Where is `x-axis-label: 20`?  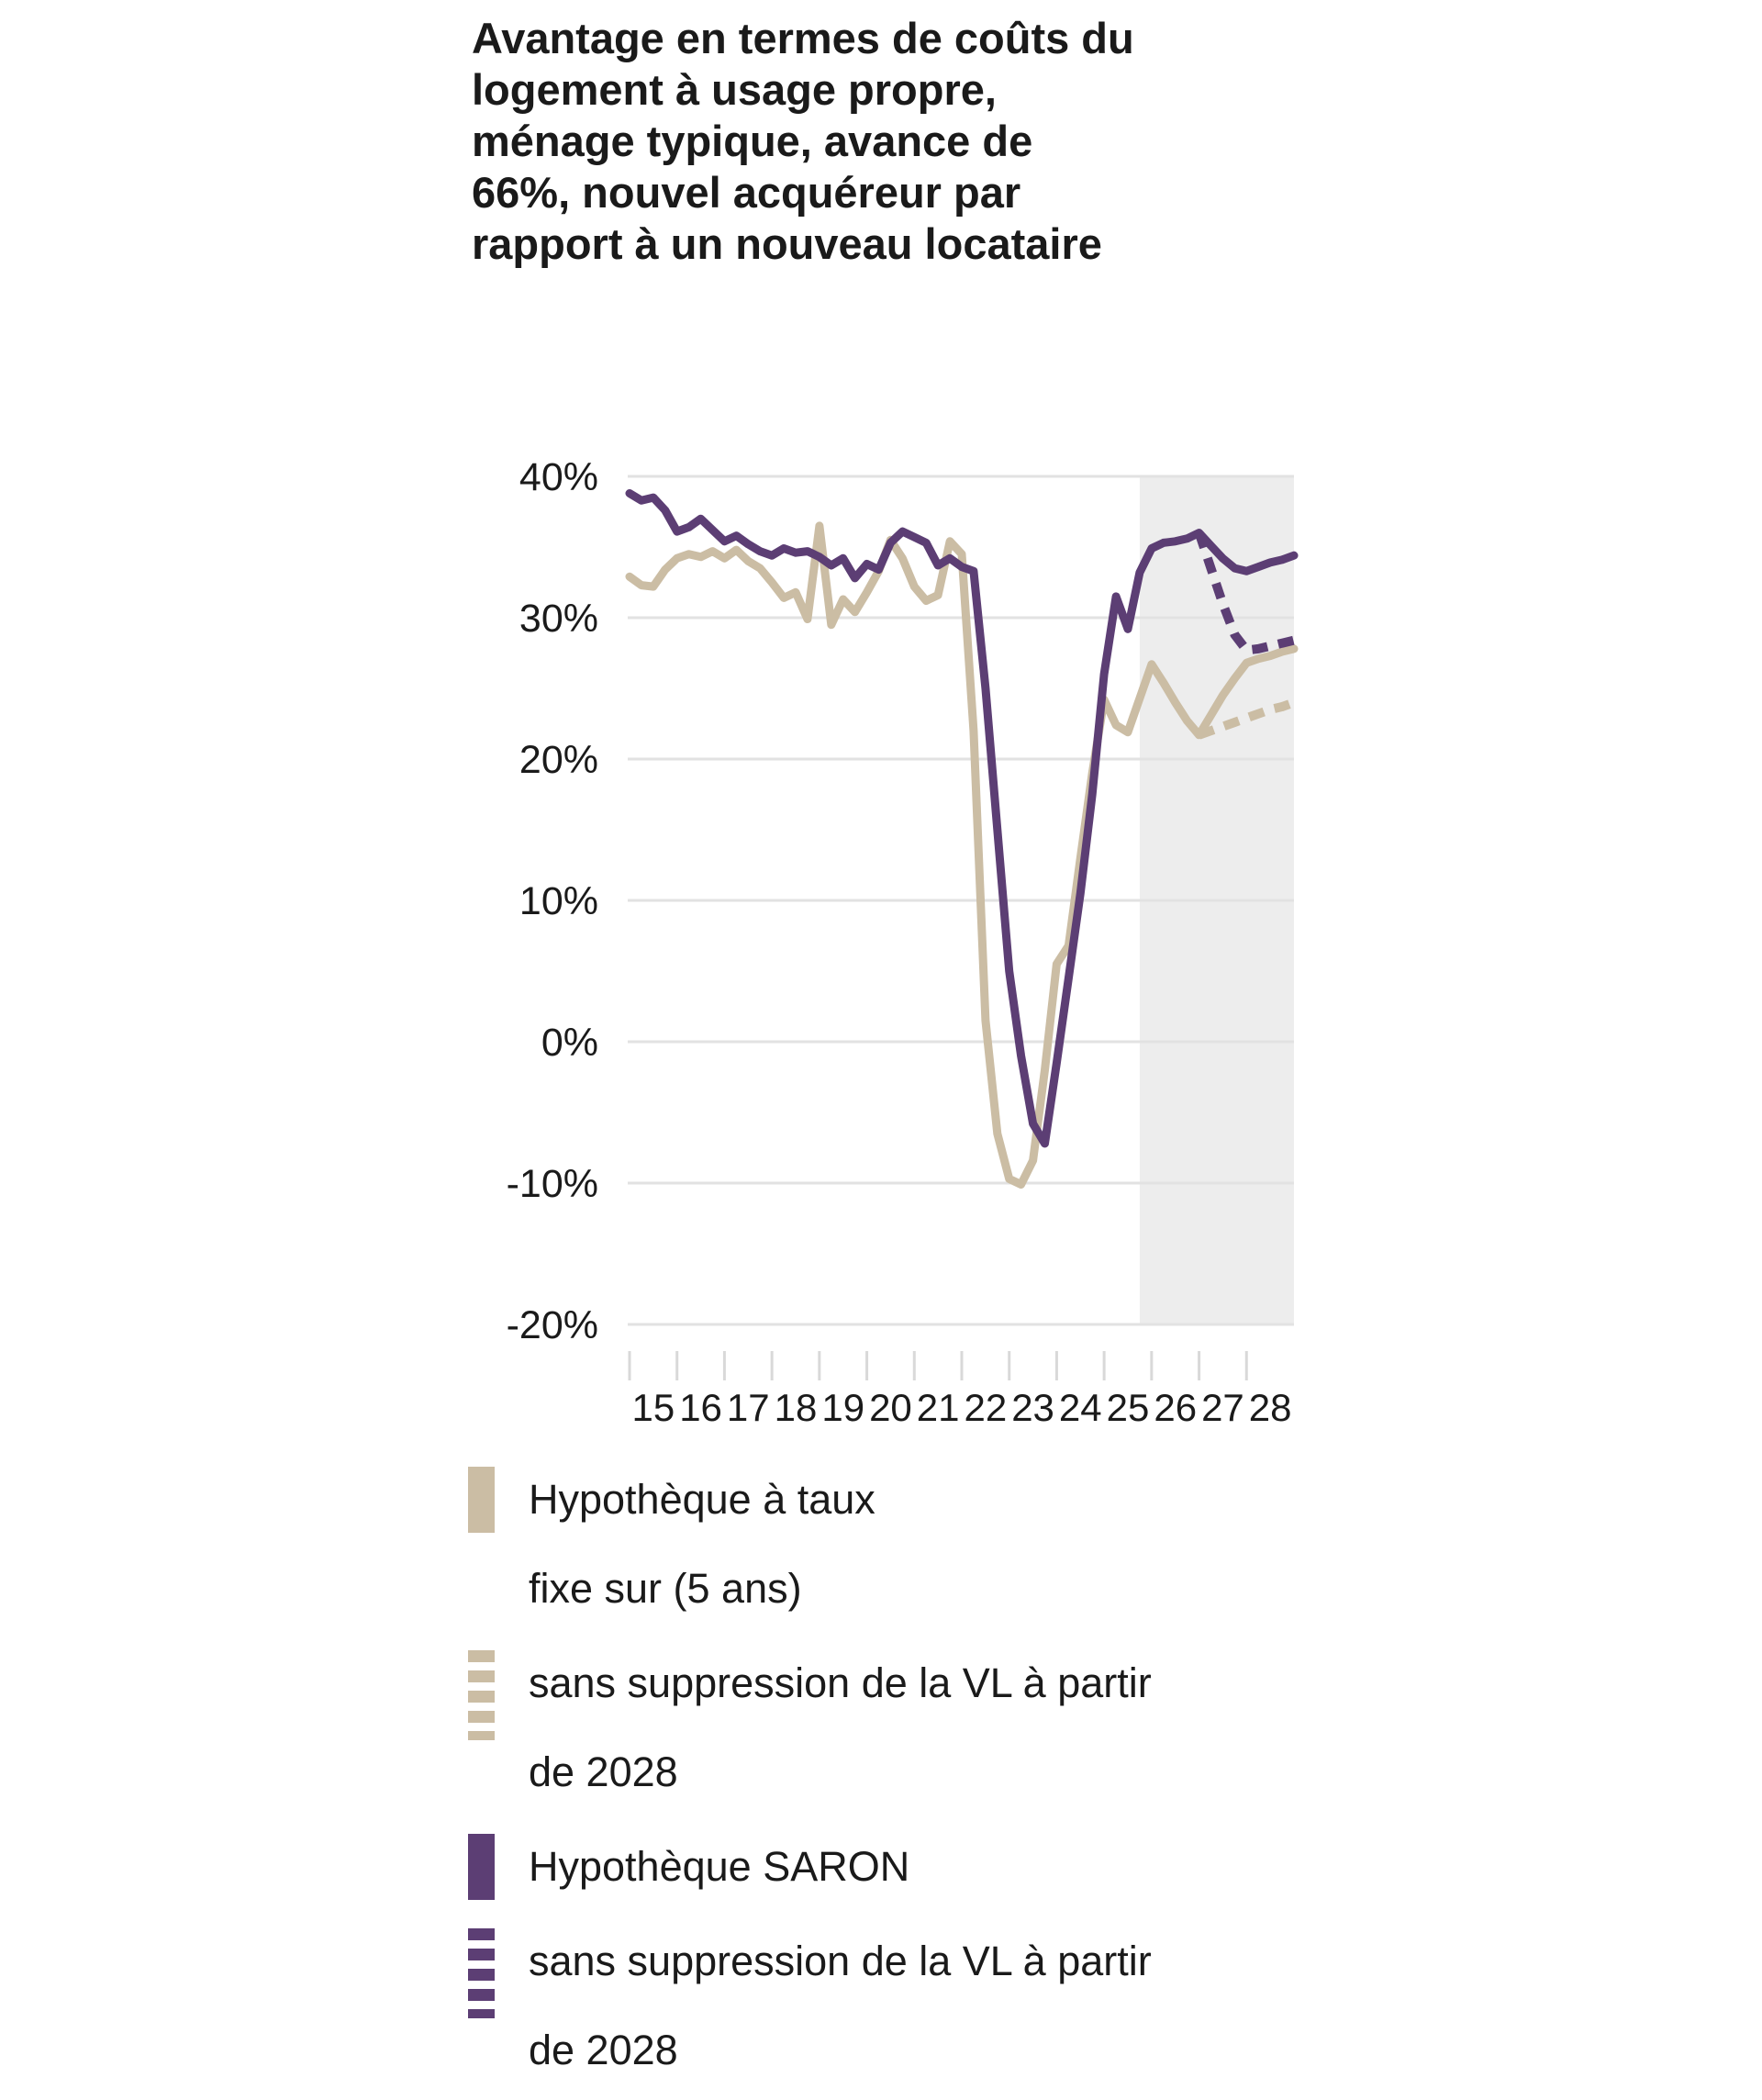 x-axis-label: 20 is located at coordinates (890, 1407).